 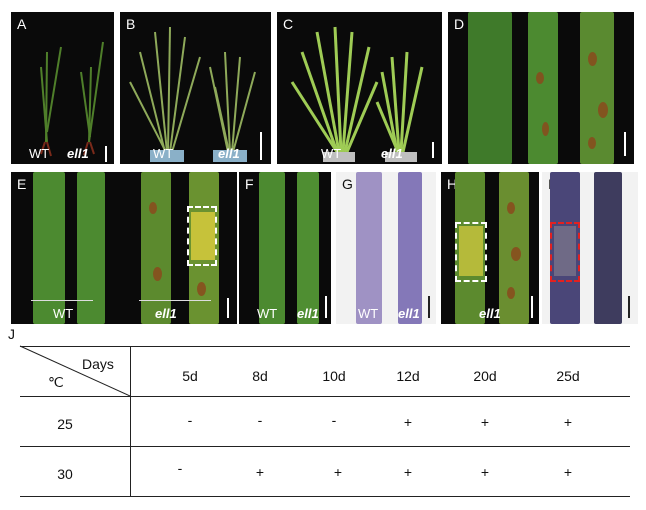 What do you see at coordinates (130, 421) in the screenshot?
I see `table-column-divider` at bounding box center [130, 421].